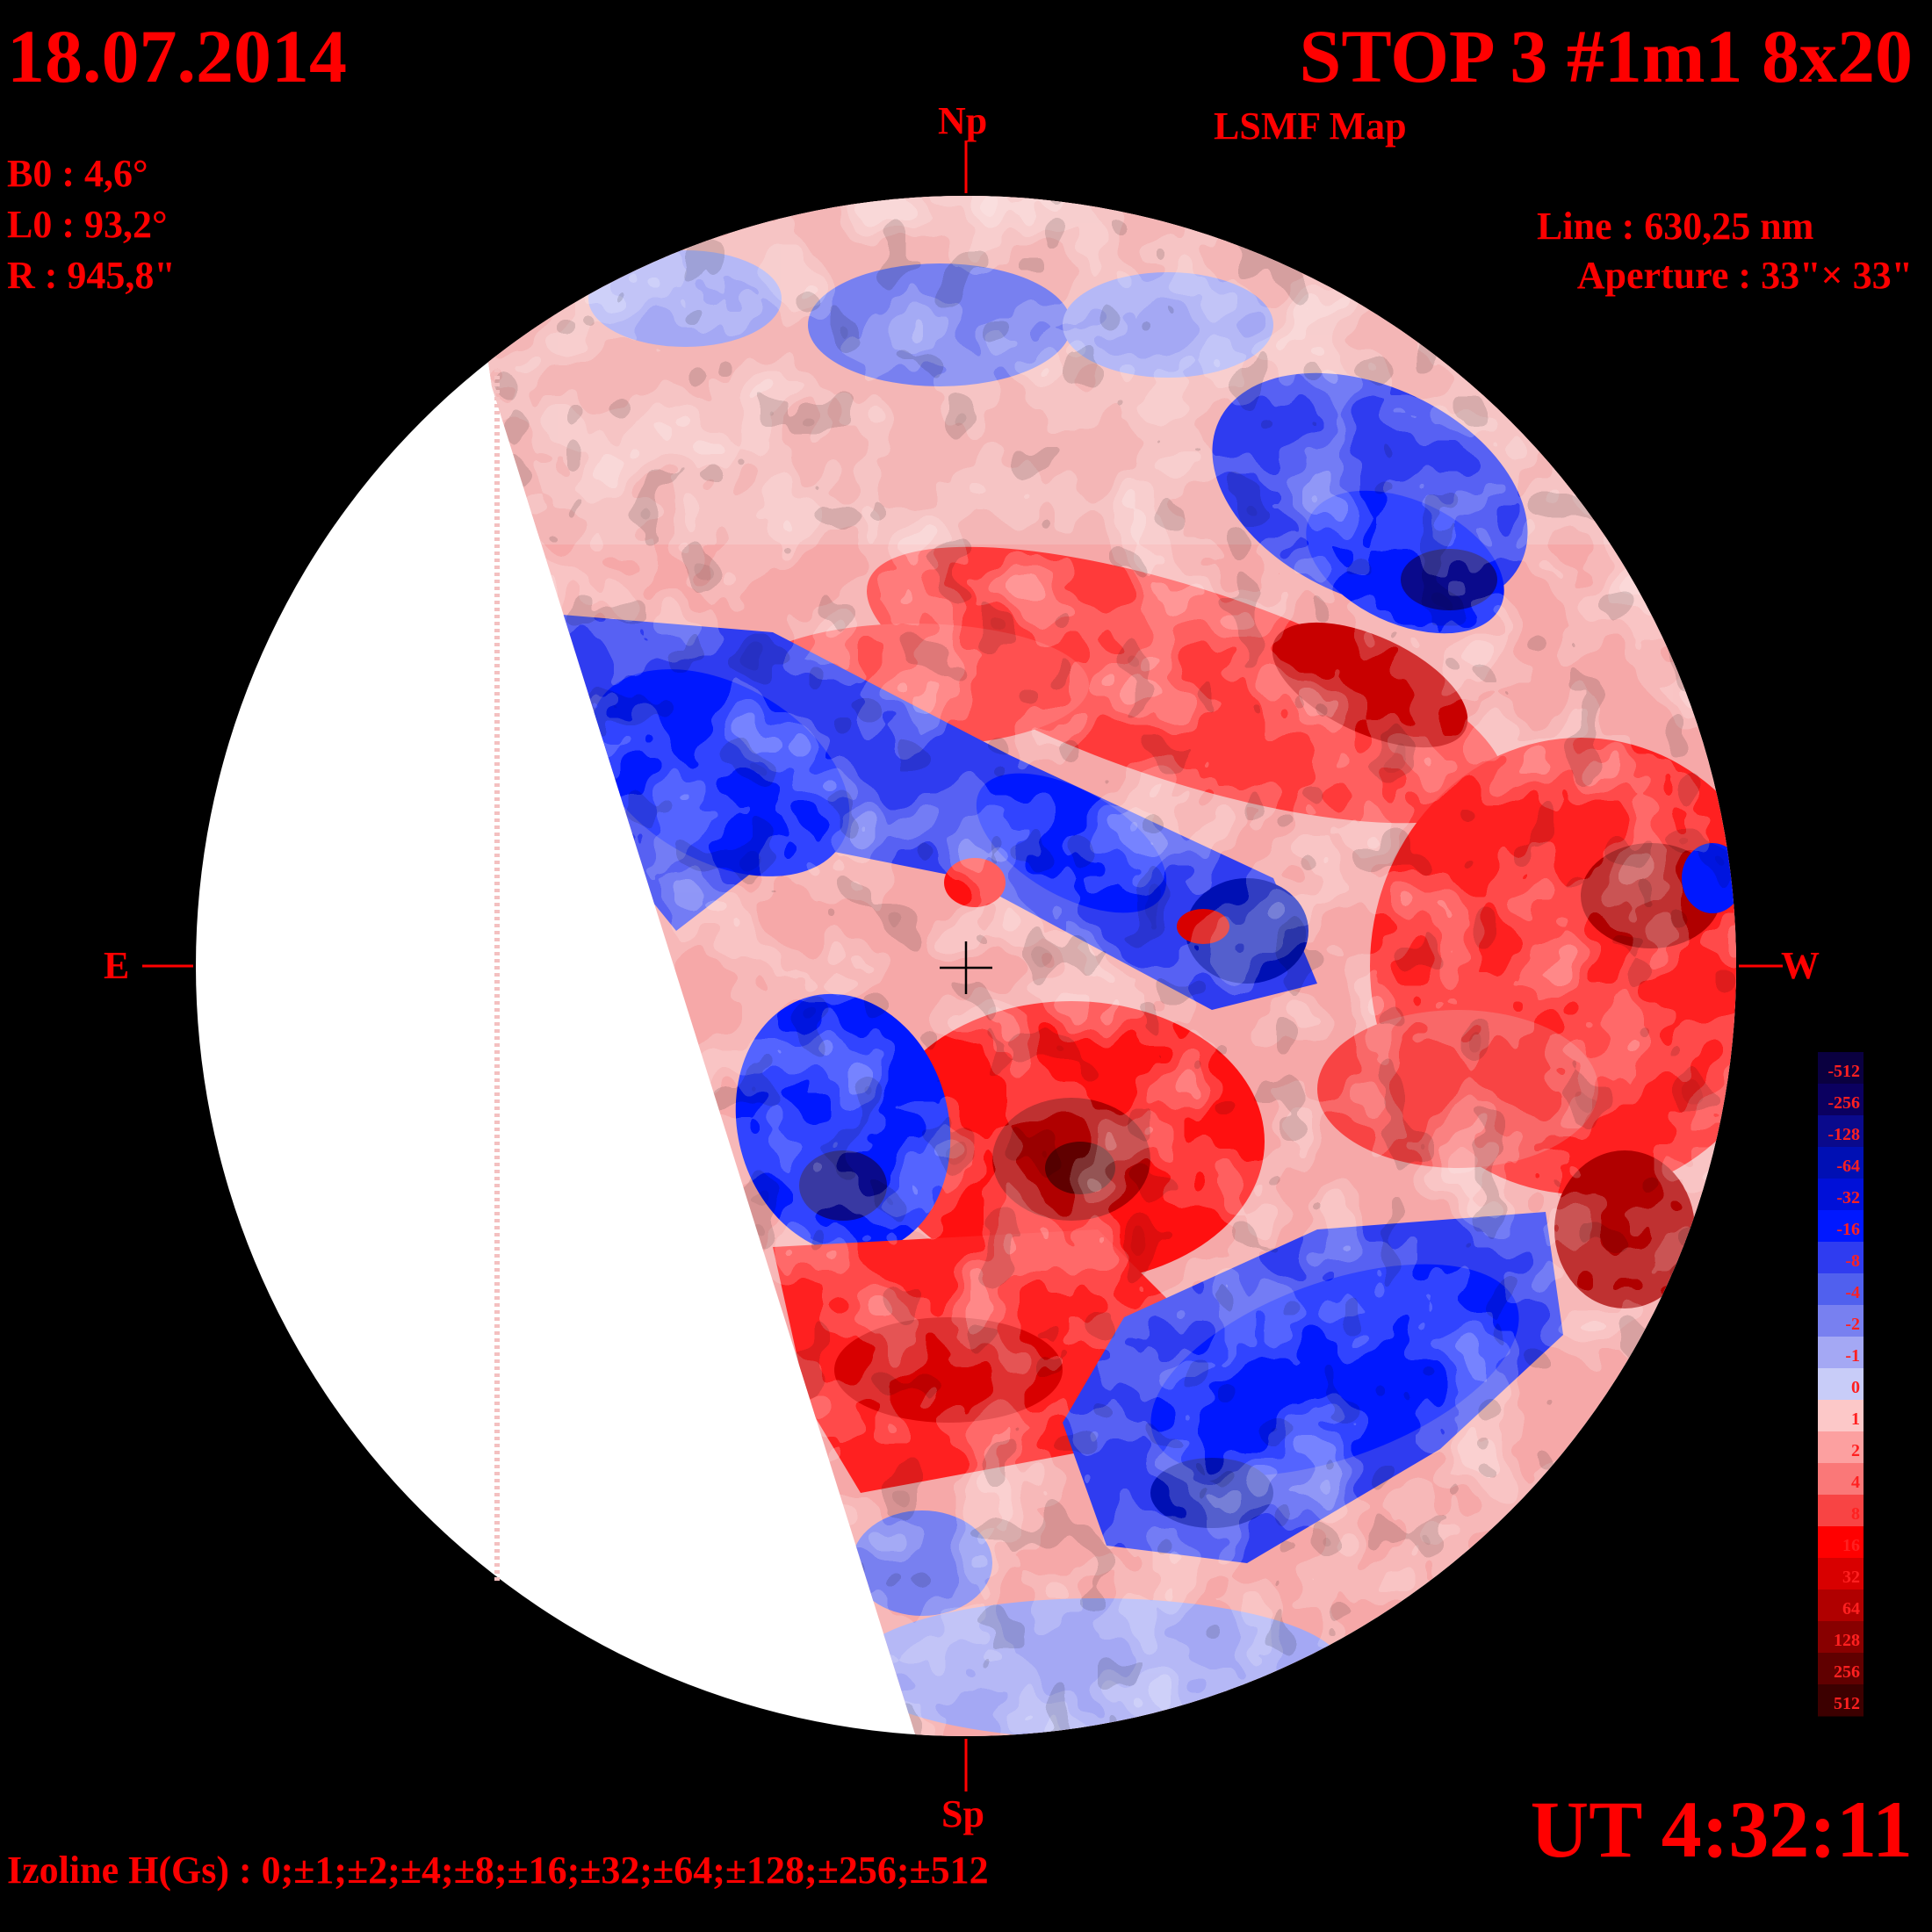 This screenshot has width=1932, height=1932. What do you see at coordinates (1606, 56) in the screenshot?
I see `map-title: STOP 3 #1m1 8x20` at bounding box center [1606, 56].